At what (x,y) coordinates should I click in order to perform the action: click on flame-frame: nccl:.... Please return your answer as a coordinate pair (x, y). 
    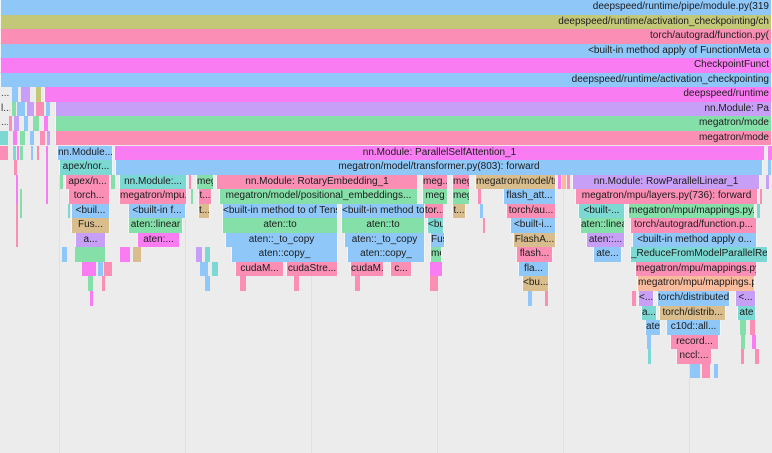
    Looking at the image, I should click on (694, 356).